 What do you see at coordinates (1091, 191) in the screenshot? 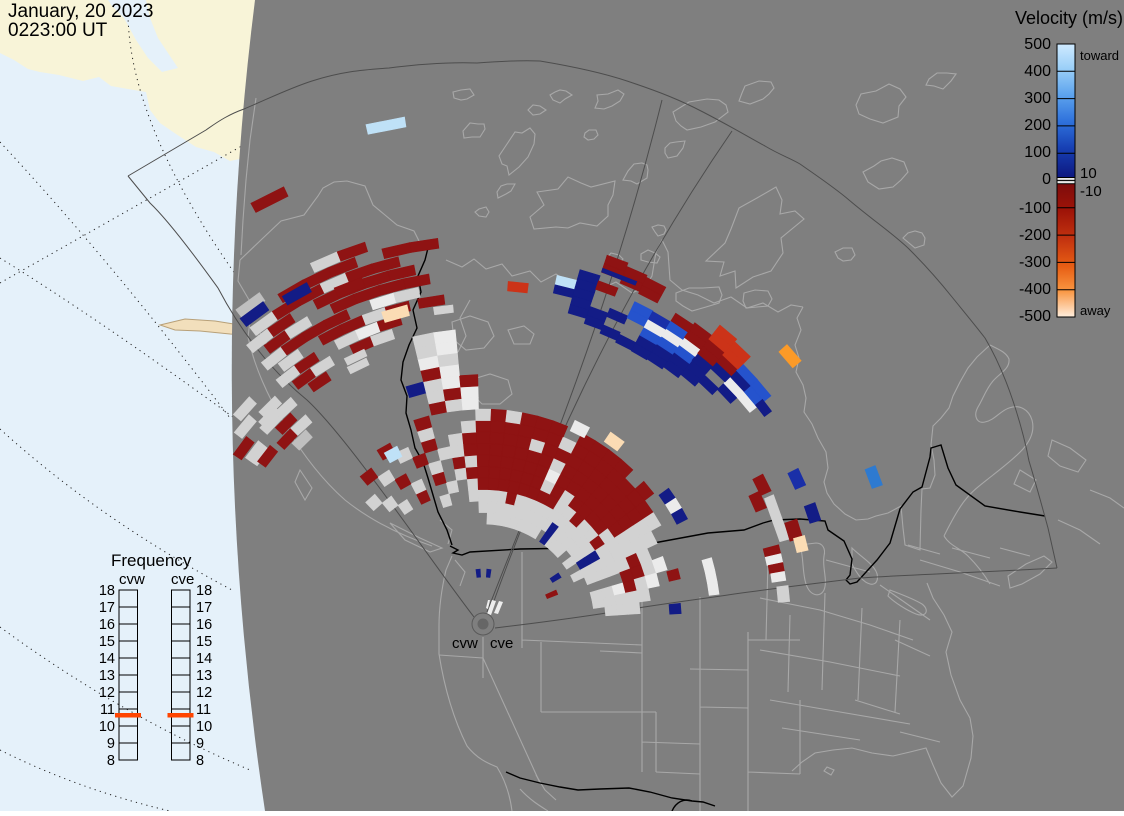
I see `svg-text: -10` at bounding box center [1091, 191].